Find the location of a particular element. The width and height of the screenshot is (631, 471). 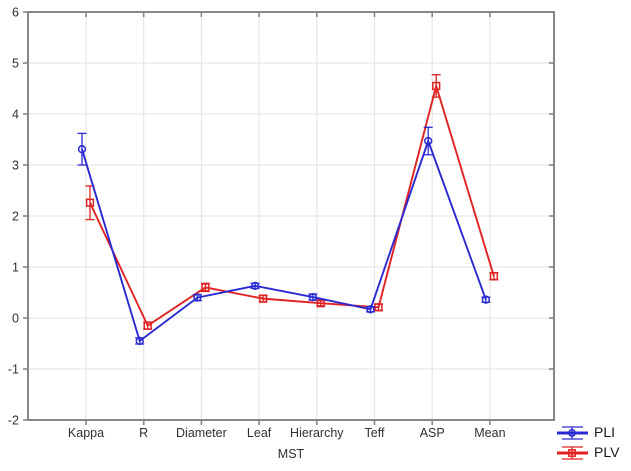

x-category-label: ASP is located at coordinates (432, 433).